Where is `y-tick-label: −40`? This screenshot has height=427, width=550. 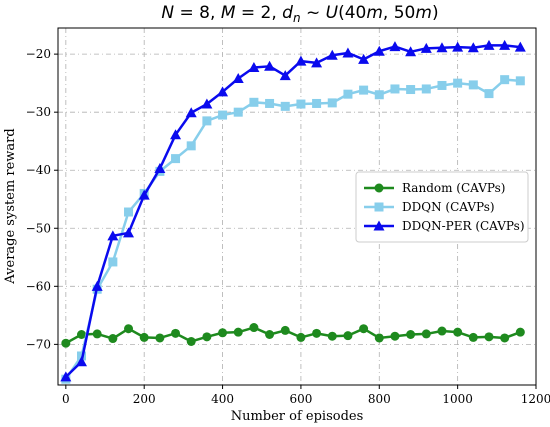 y-tick-label: −40 is located at coordinates (38, 170).